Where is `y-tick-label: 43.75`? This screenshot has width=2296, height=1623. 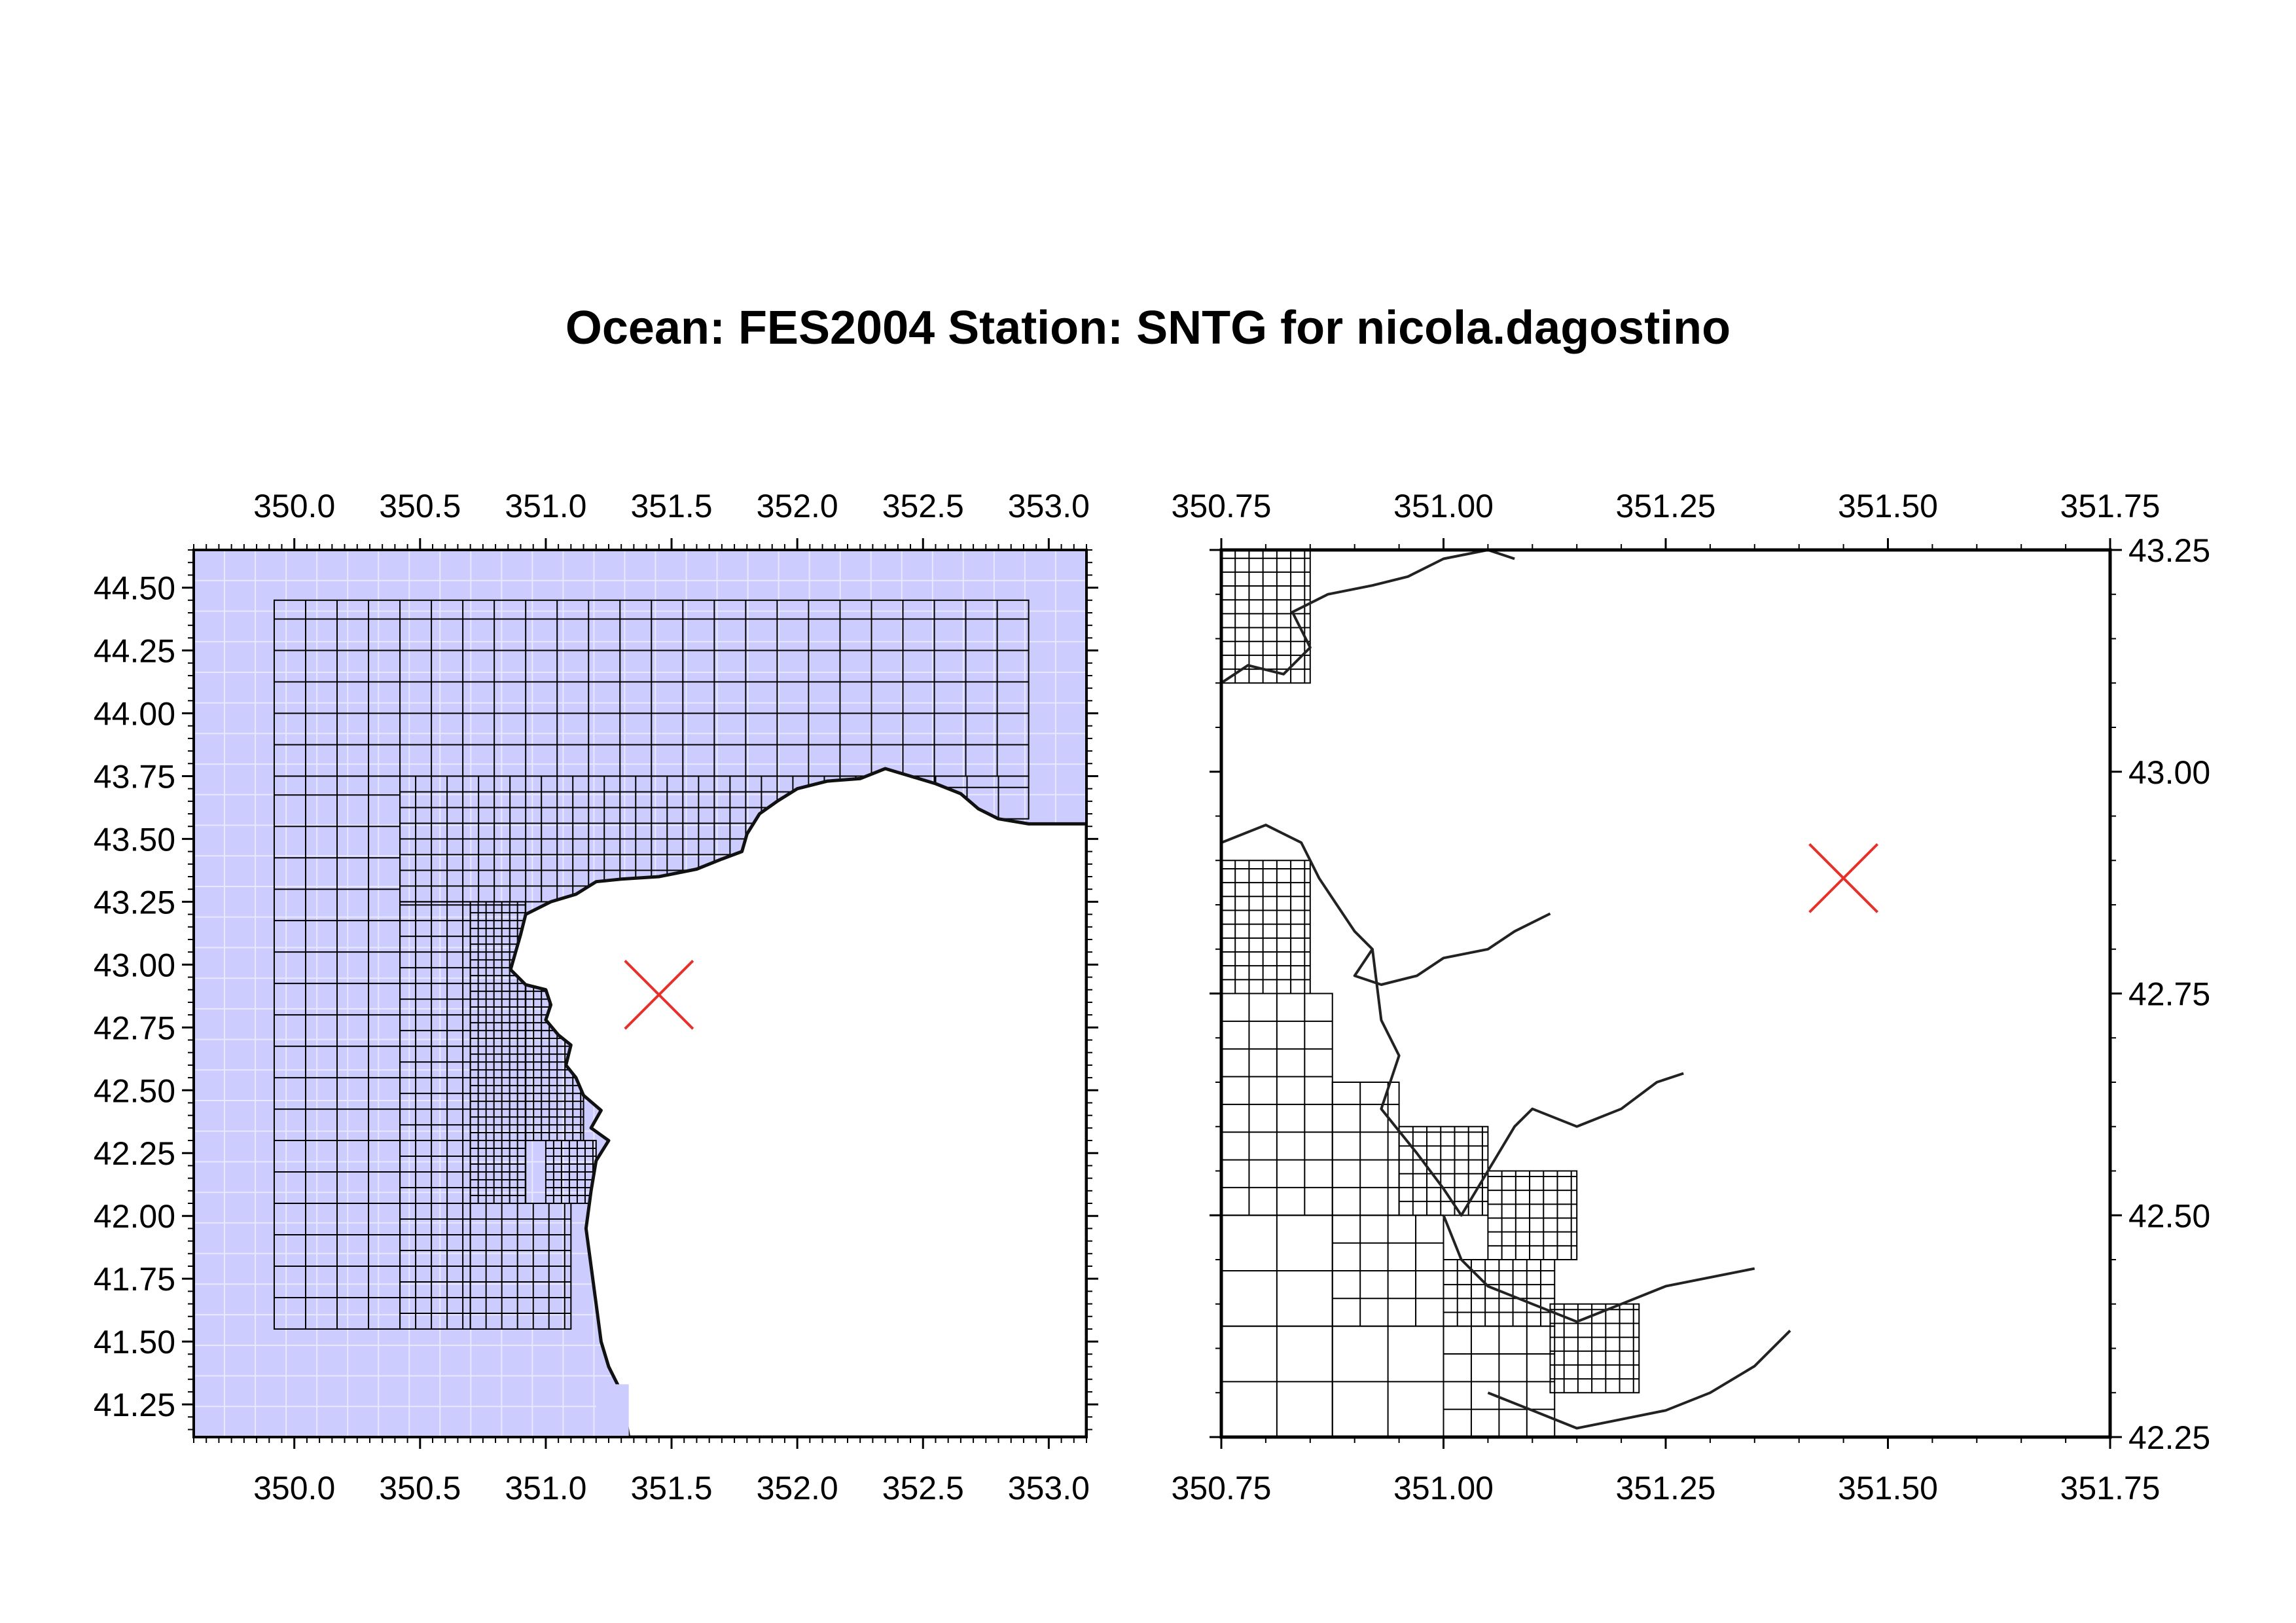 y-tick-label: 43.75 is located at coordinates (134, 776).